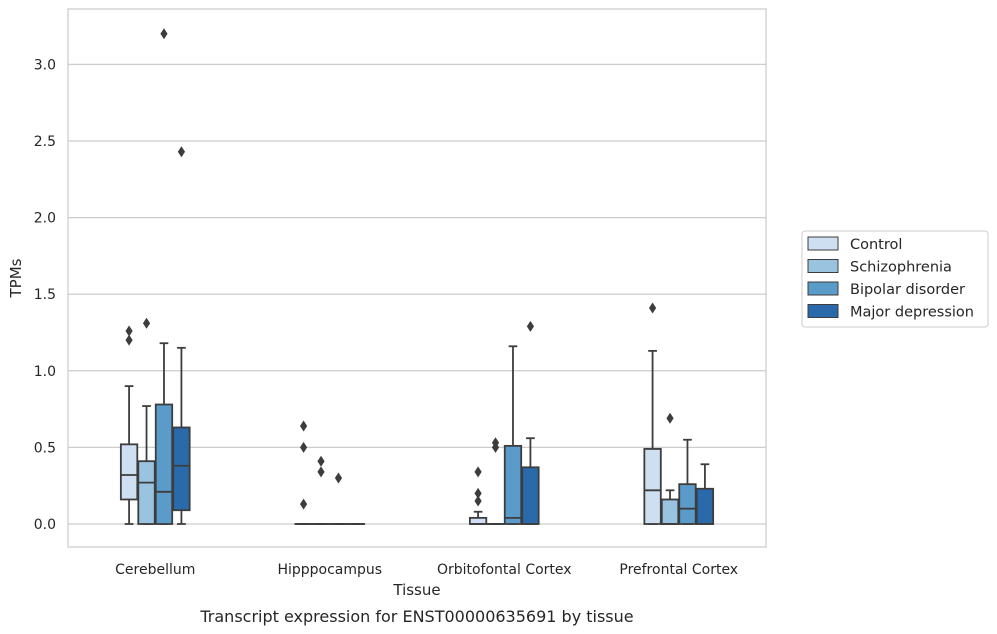 The image size is (997, 634). Describe the element at coordinates (45, 525) in the screenshot. I see `y-tick-label: 0.0` at that location.